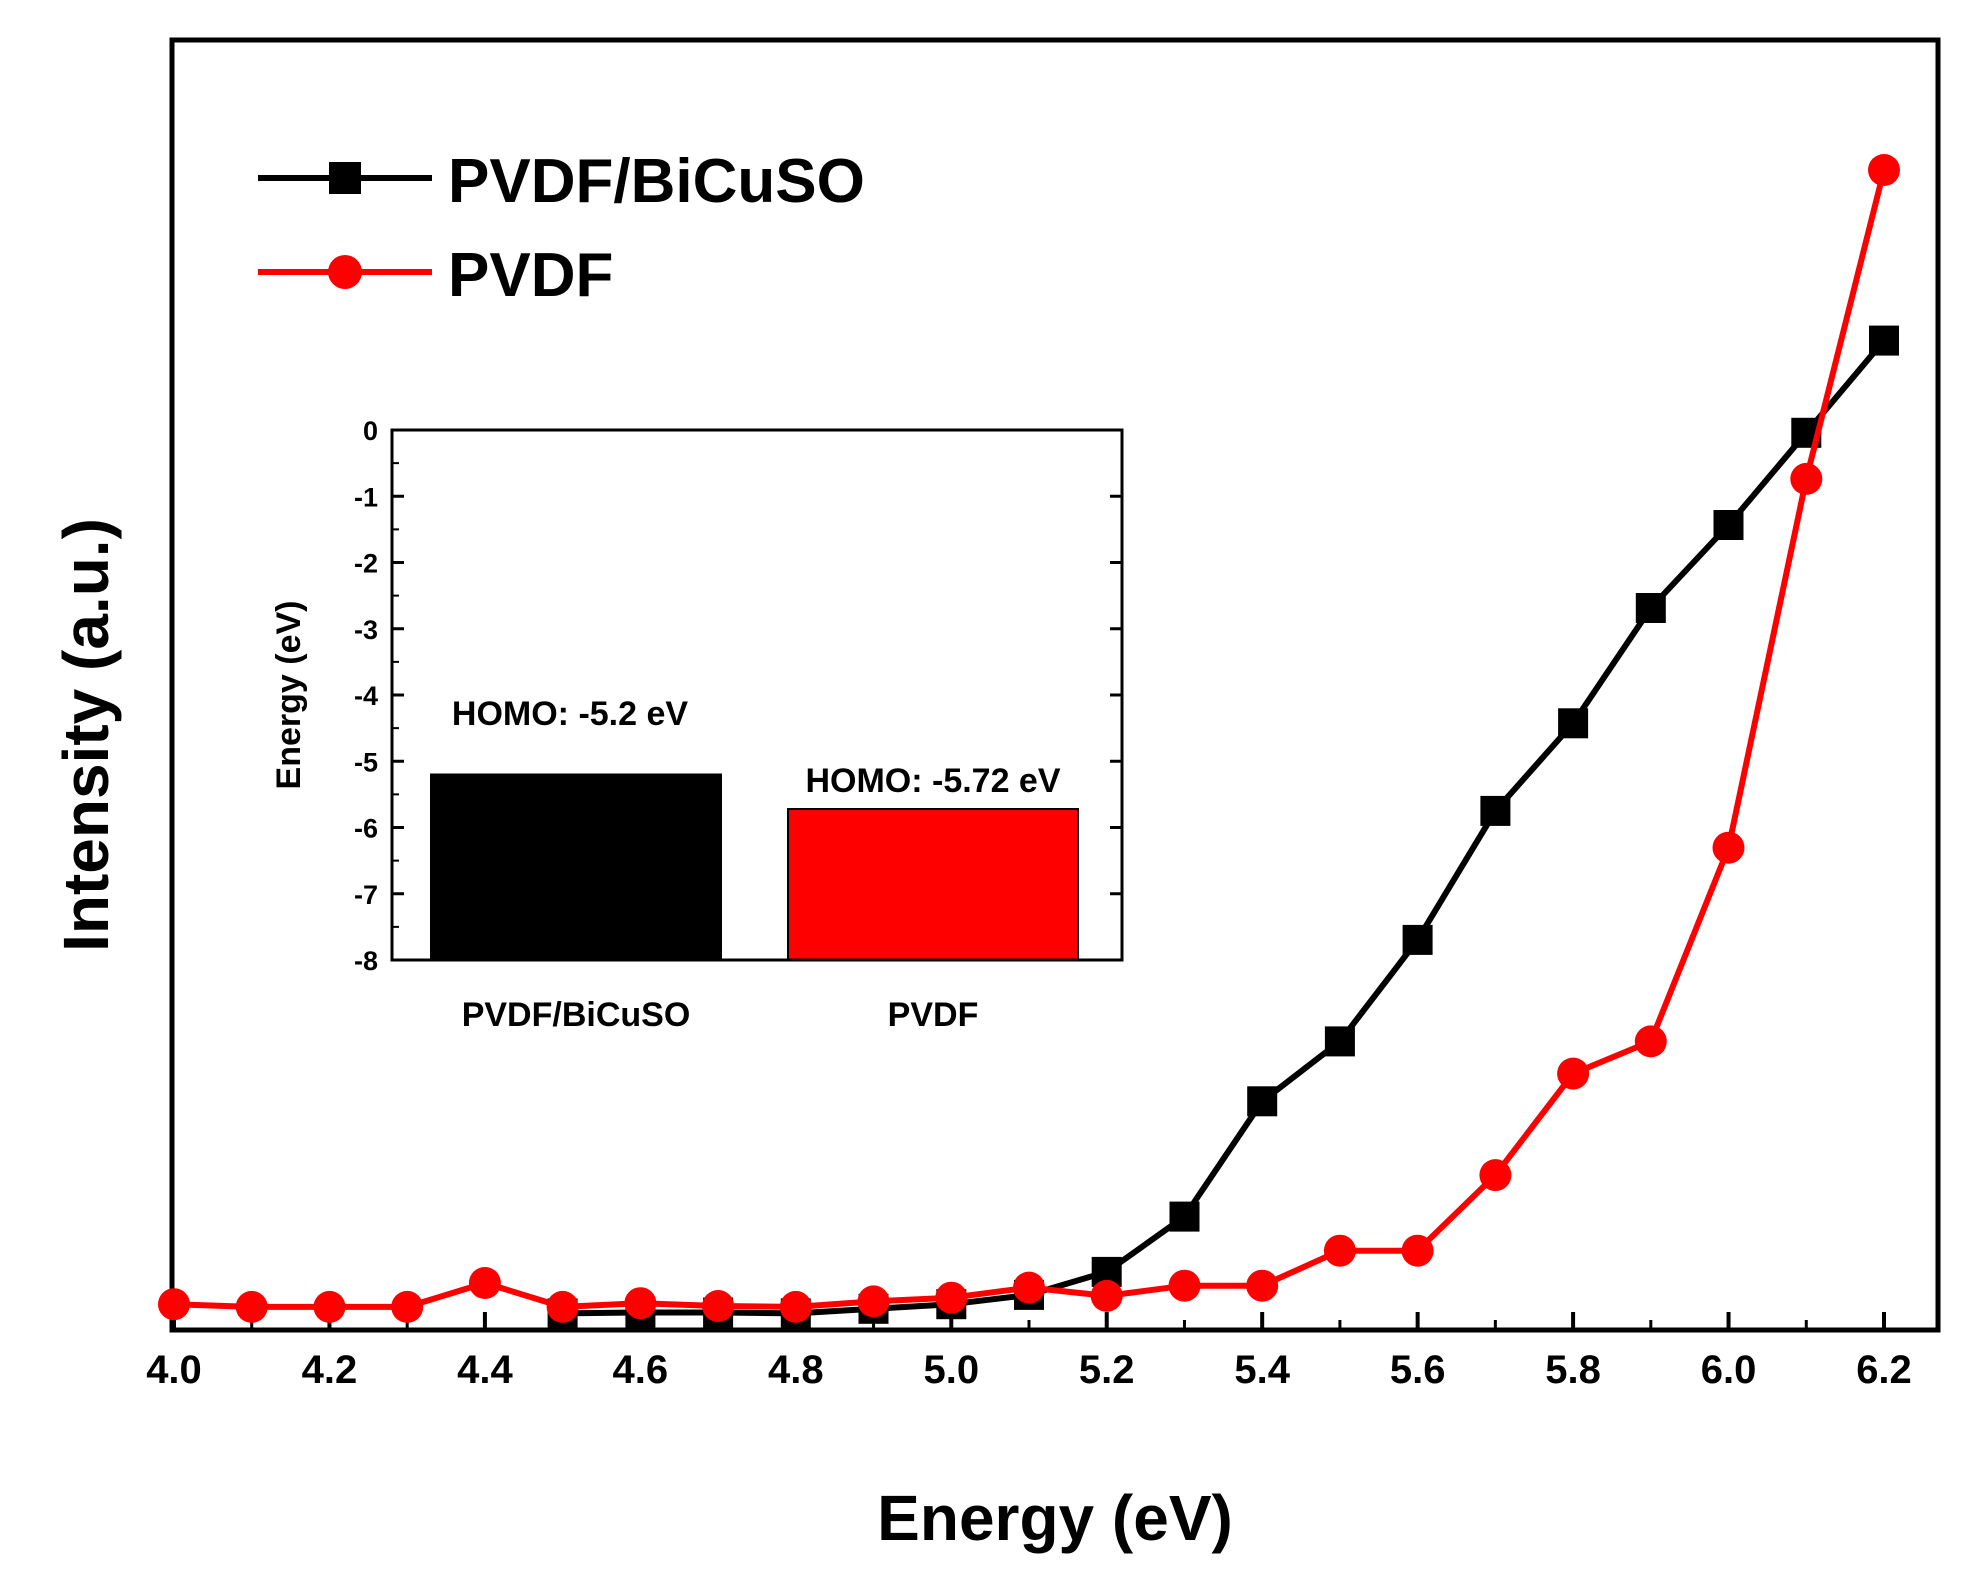  I want to click on inset-bar-pvdf-bicuso, so click(576, 867).